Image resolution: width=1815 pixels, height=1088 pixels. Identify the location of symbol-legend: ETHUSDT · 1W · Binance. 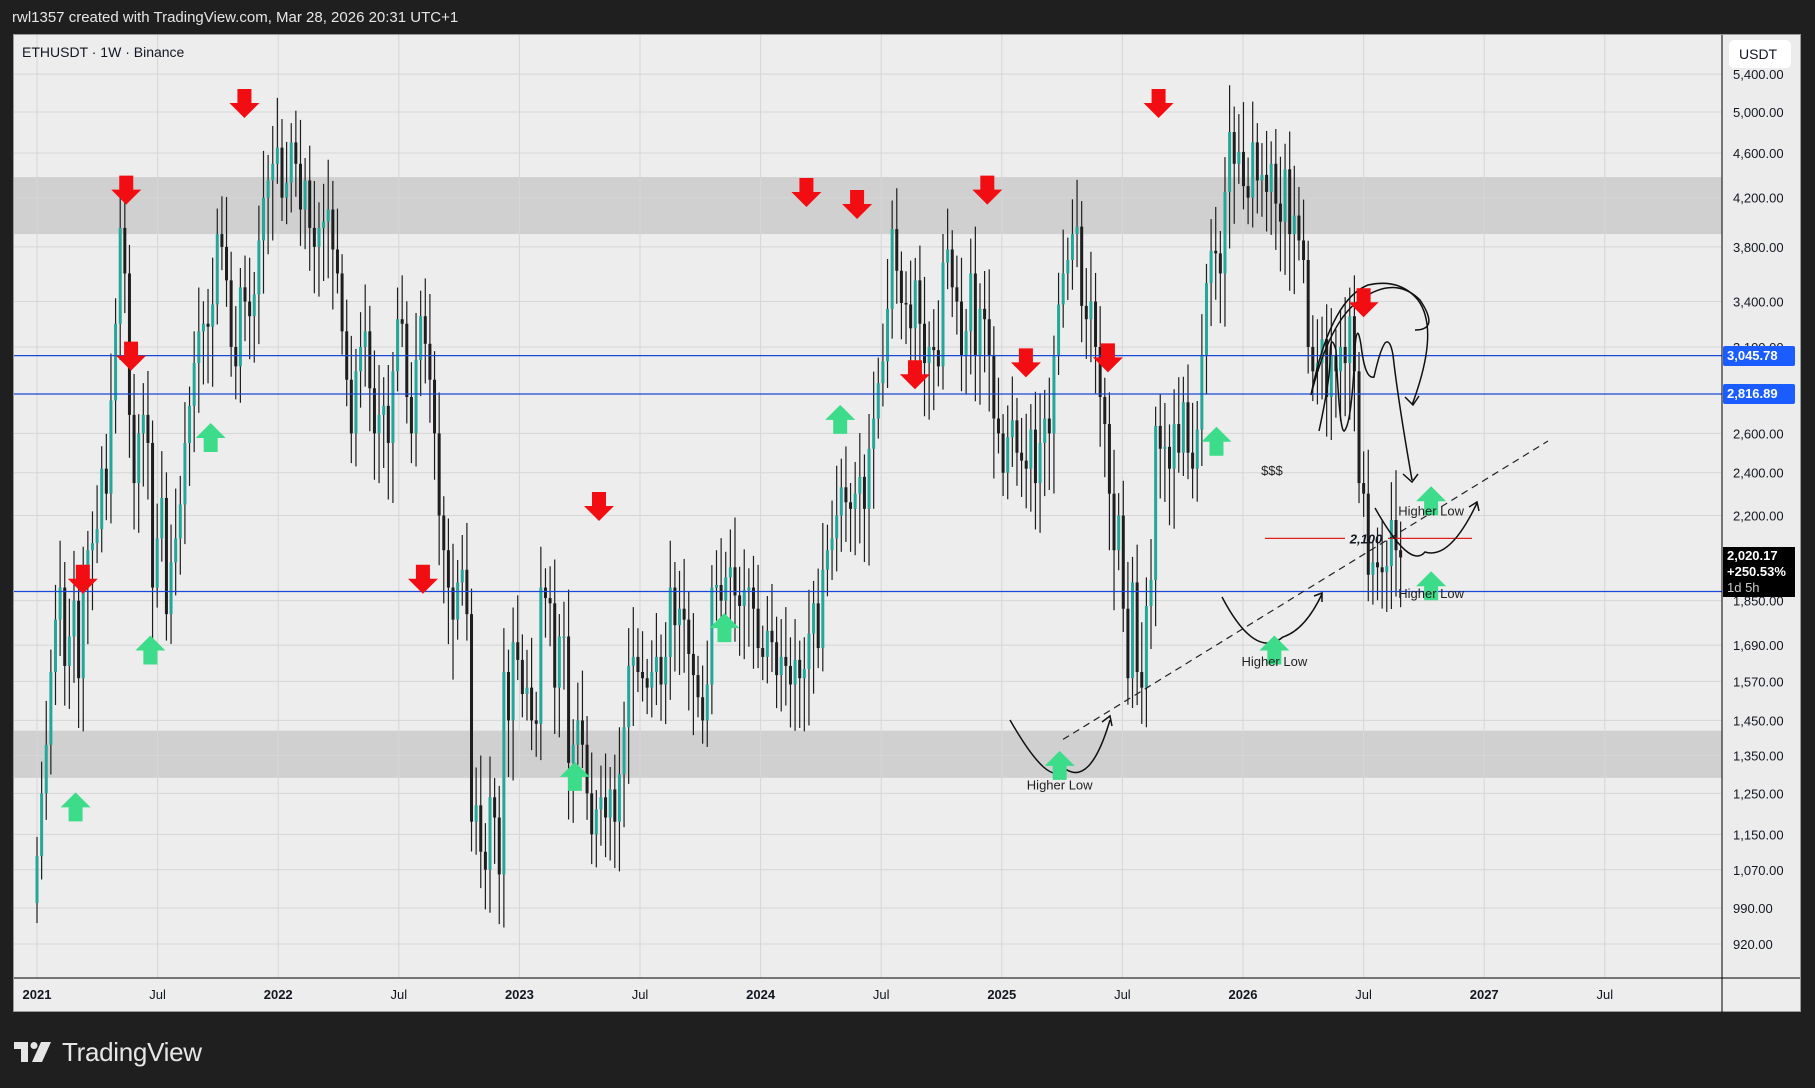
(103, 52).